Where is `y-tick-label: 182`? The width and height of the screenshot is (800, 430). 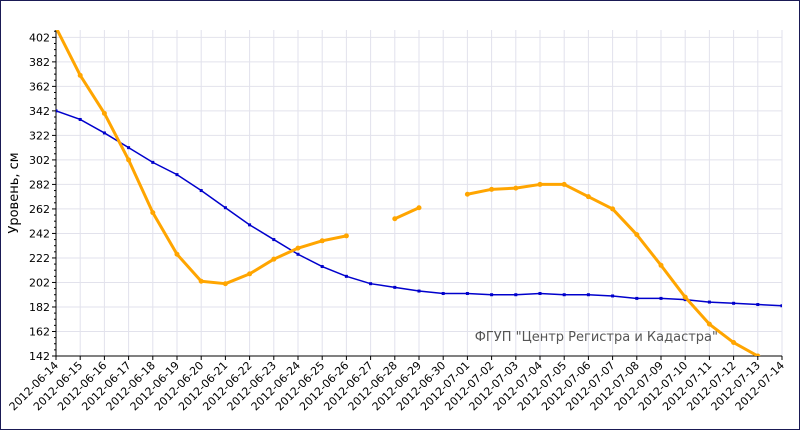
y-tick-label: 182 is located at coordinates (39, 307).